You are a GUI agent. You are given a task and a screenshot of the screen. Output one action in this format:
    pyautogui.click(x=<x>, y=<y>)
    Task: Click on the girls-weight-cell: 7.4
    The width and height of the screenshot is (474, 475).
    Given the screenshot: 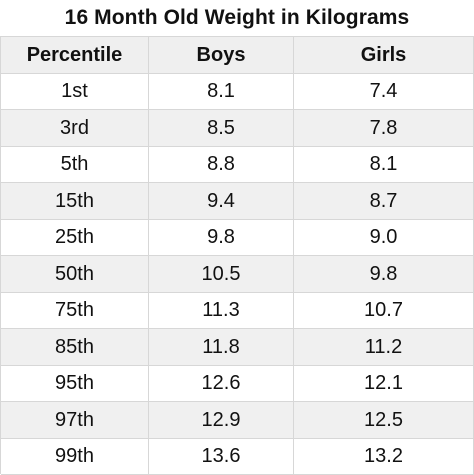 What is the action you would take?
    pyautogui.click(x=384, y=92)
    